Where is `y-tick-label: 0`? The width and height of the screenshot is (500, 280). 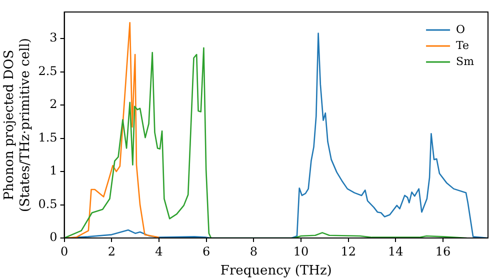
y-tick-label: 0 is located at coordinates (54, 237).